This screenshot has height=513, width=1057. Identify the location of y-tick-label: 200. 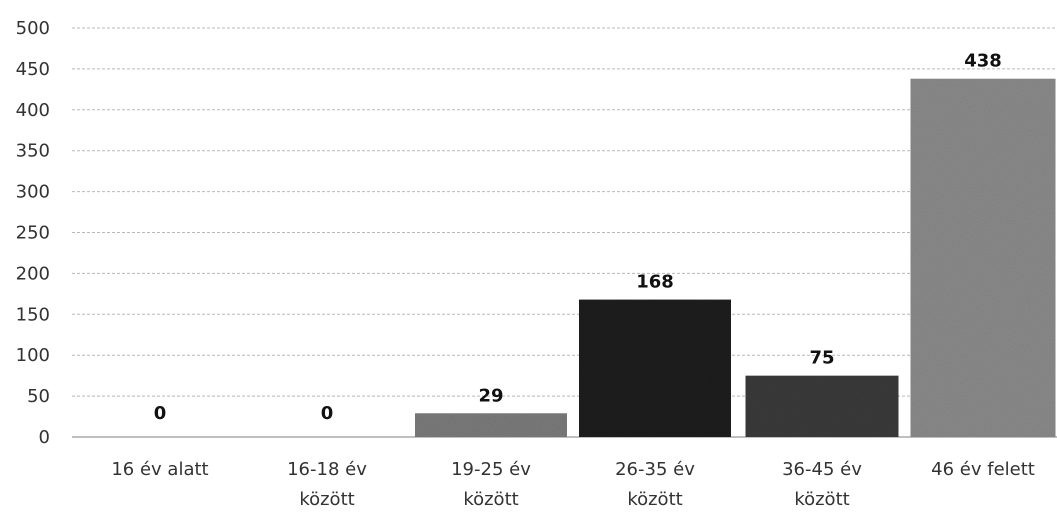
(33, 273).